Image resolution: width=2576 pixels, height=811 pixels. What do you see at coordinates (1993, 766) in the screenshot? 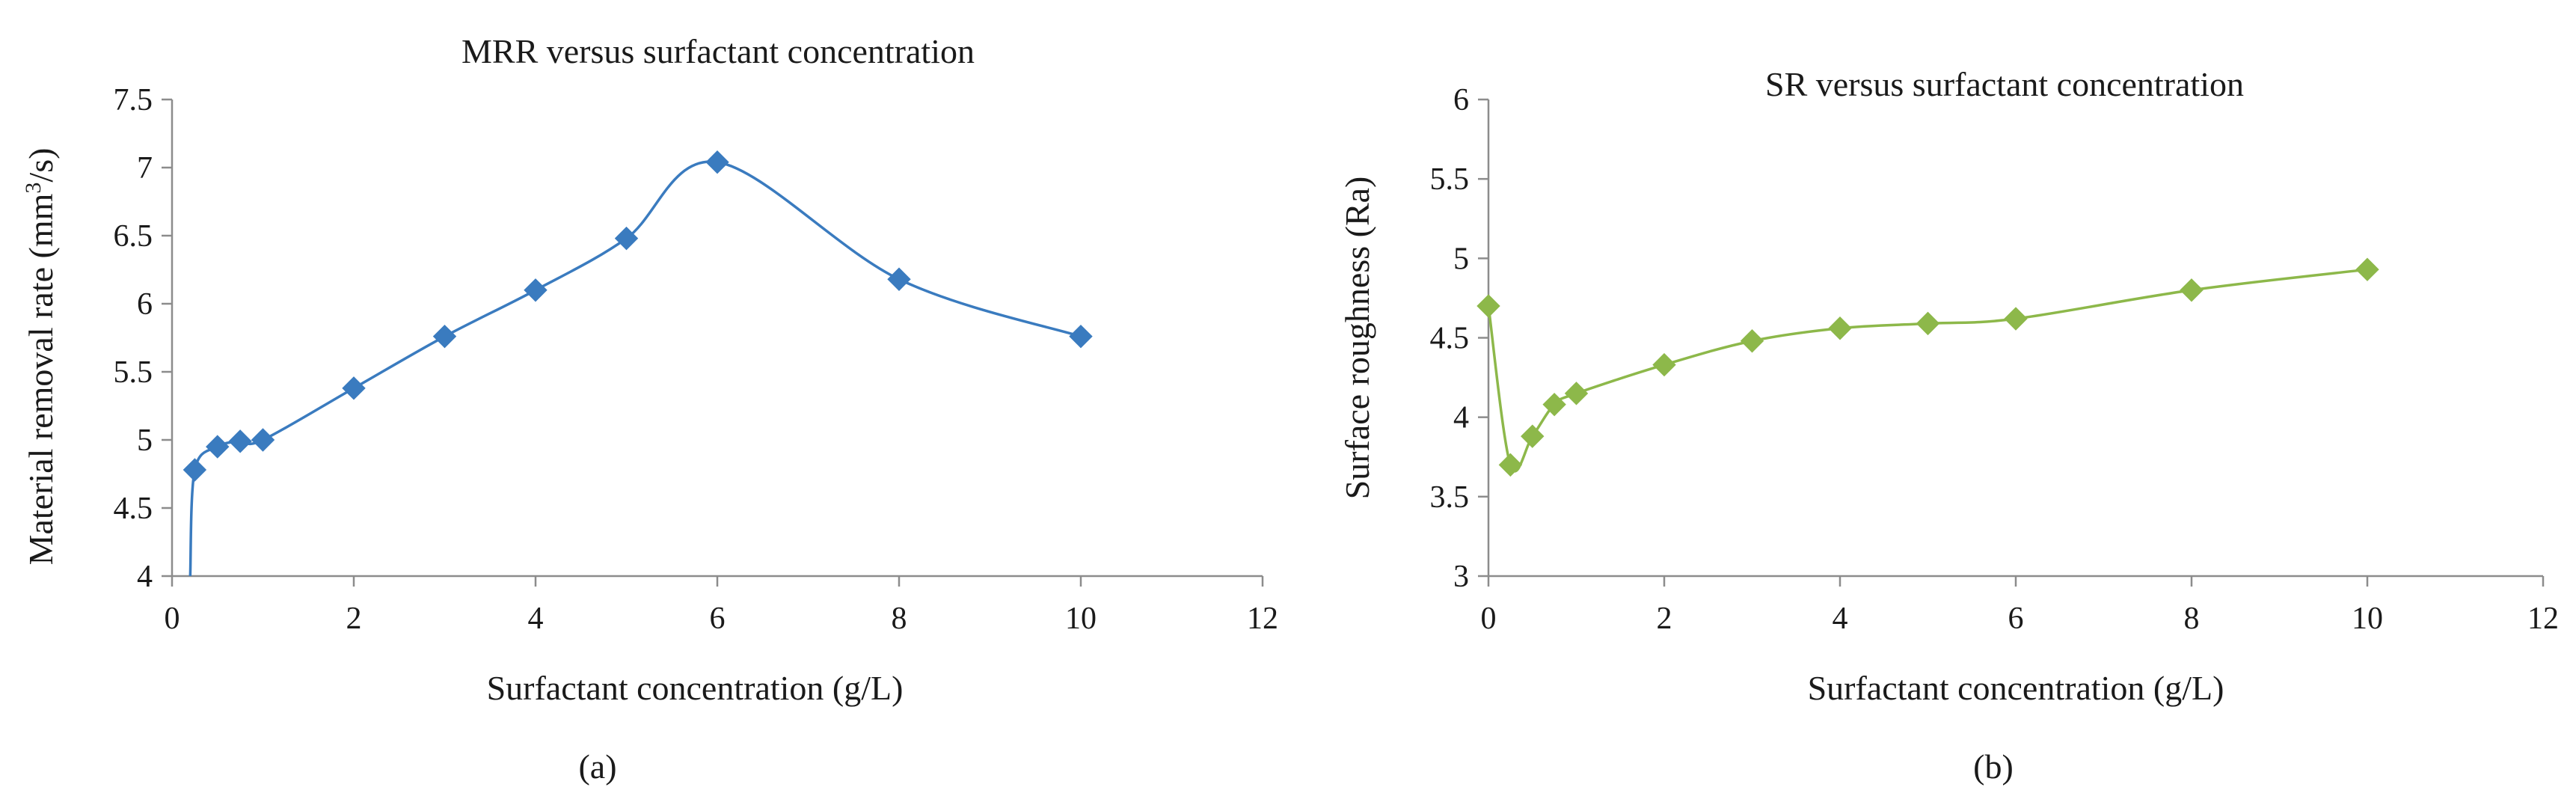
I see `panel-label: (b)` at bounding box center [1993, 766].